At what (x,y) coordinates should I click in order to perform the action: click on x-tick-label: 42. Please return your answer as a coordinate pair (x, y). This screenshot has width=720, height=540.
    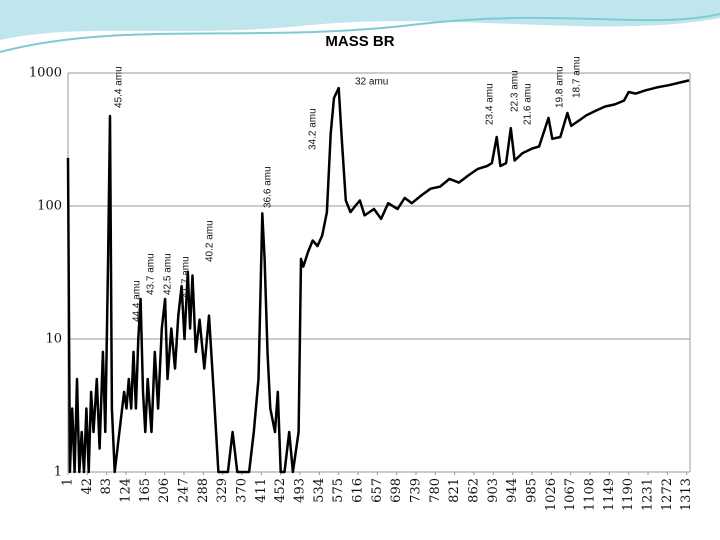
    Looking at the image, I should click on (87, 486).